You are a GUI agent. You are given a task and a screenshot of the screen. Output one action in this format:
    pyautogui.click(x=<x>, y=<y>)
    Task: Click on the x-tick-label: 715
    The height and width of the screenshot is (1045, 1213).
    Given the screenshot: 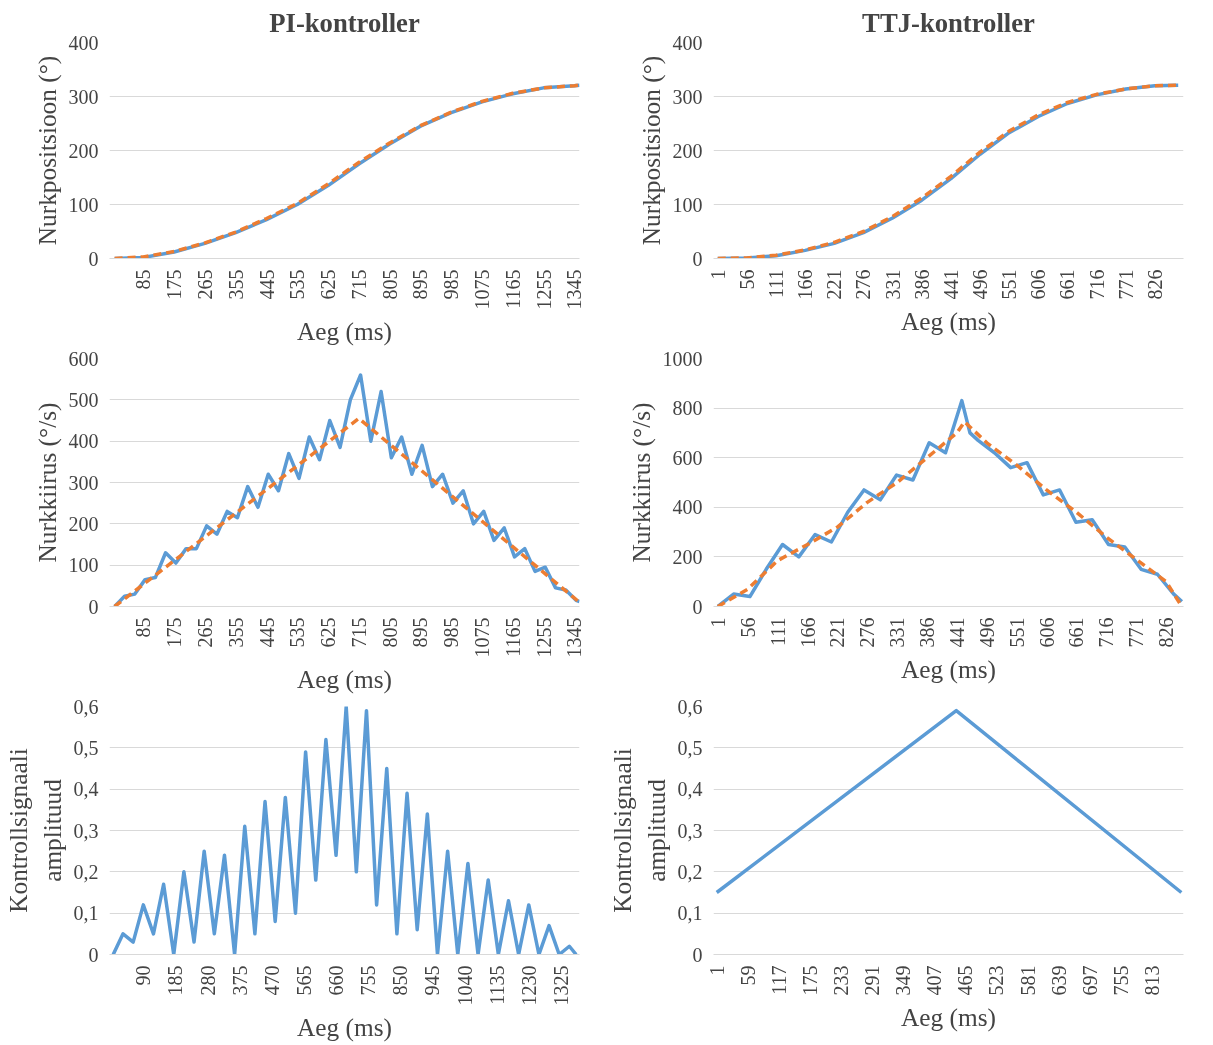 What is the action you would take?
    pyautogui.click(x=358, y=284)
    